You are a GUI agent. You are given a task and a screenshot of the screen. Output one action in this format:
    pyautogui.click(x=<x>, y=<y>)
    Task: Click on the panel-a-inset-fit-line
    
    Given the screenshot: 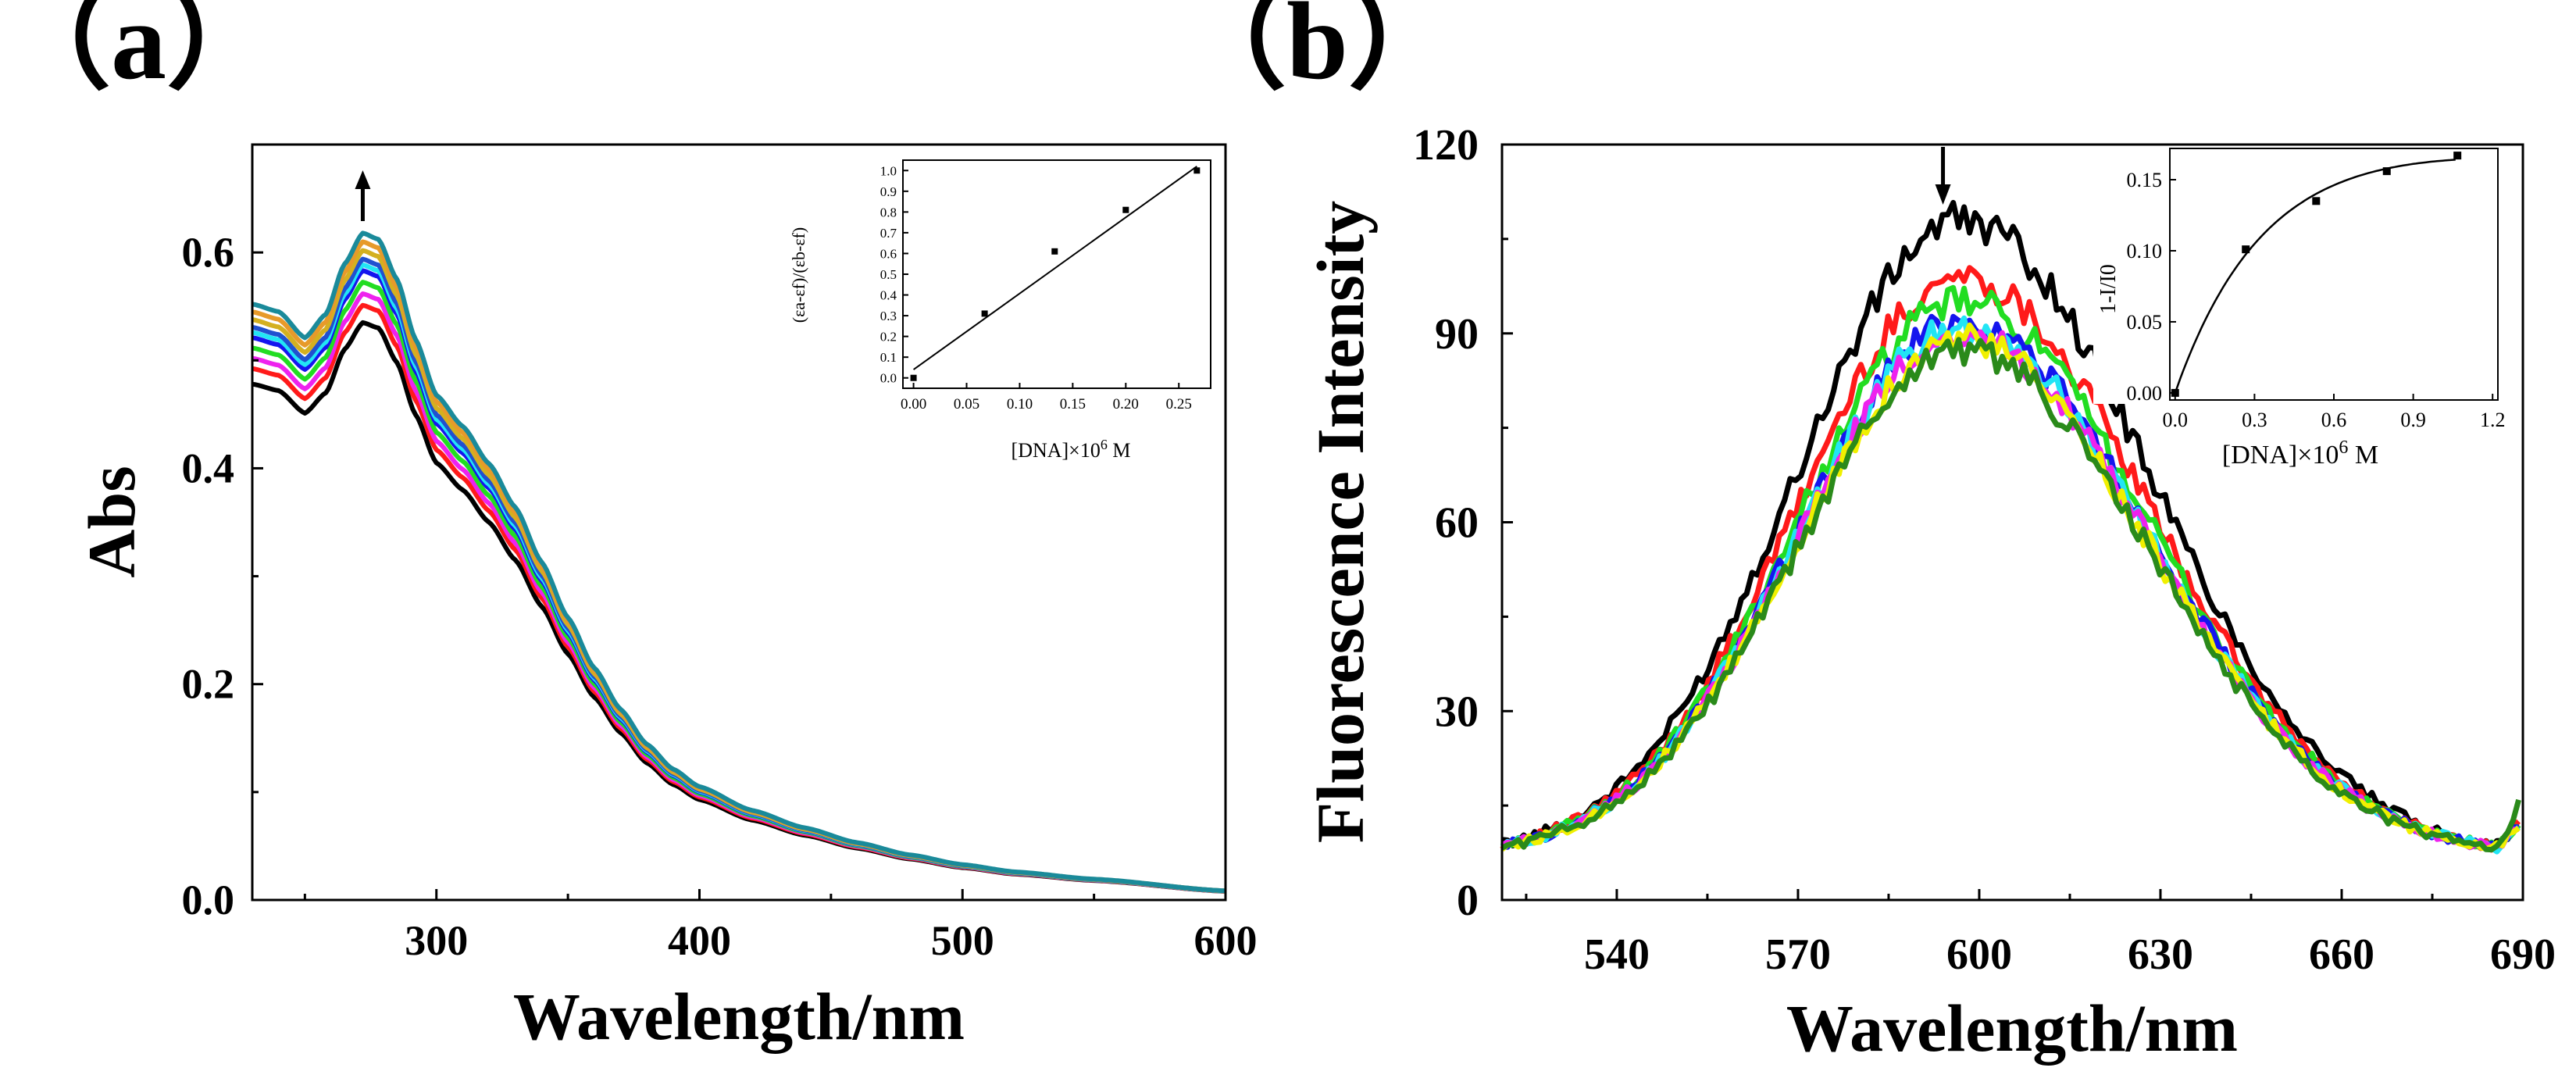 What is the action you would take?
    pyautogui.click(x=1055, y=268)
    